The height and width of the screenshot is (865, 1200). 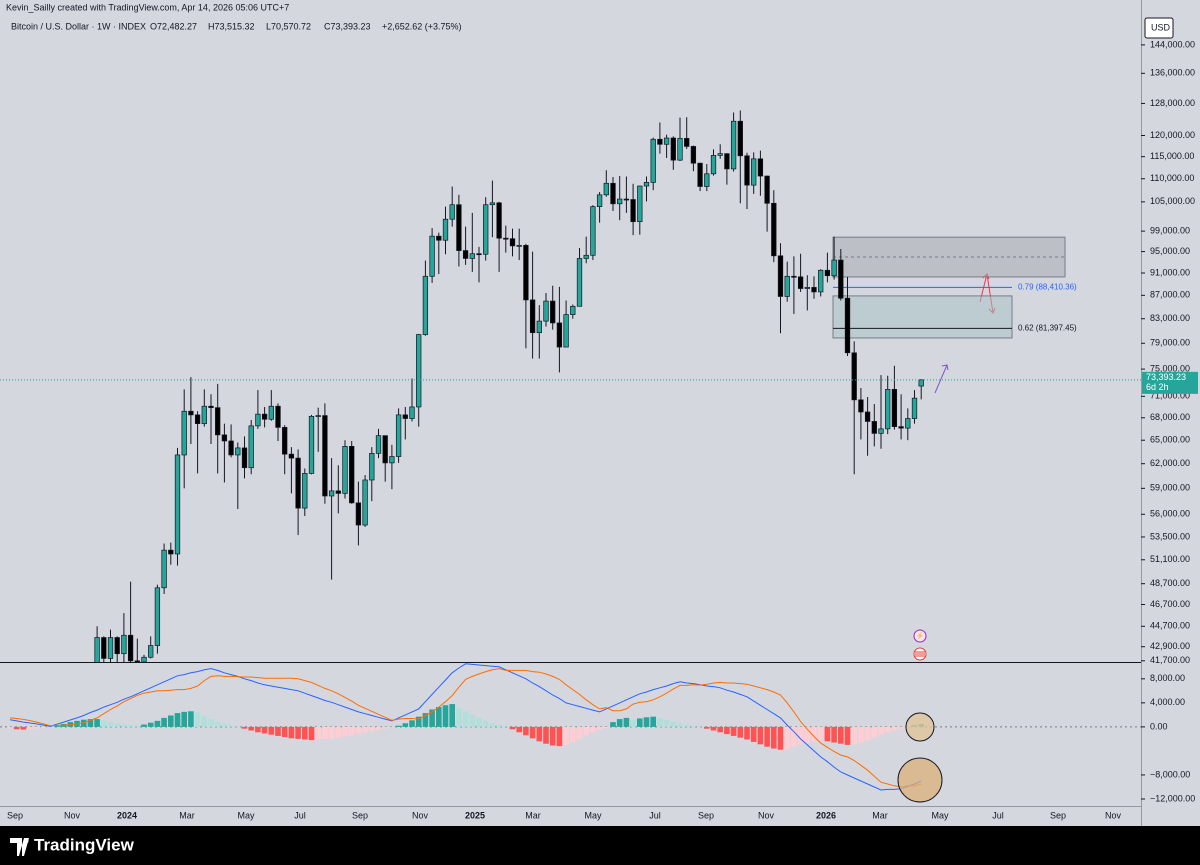 What do you see at coordinates (127, 815) in the screenshot?
I see `x-tick-label: 2024` at bounding box center [127, 815].